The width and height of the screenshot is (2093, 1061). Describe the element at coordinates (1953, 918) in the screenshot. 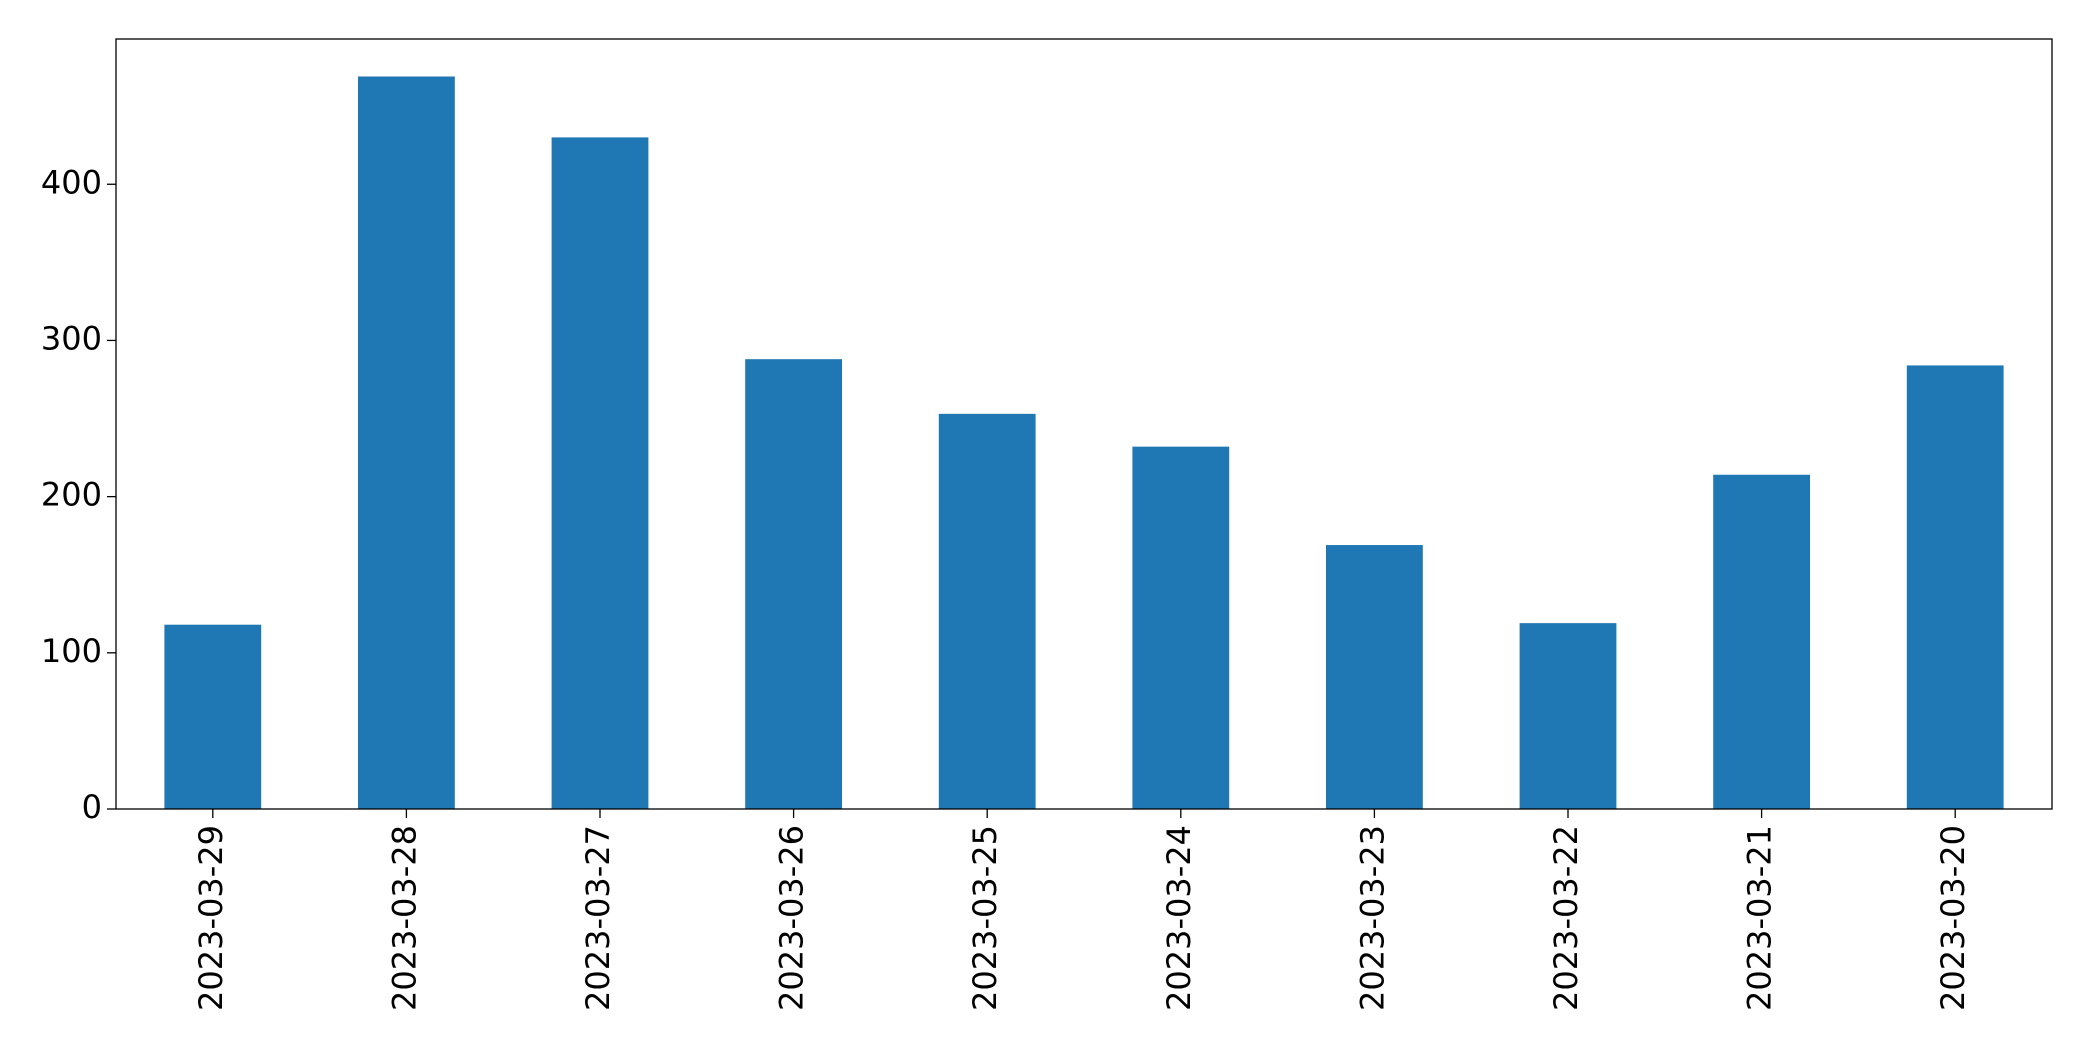

I see `x-tick-label: 2023-03-20` at that location.